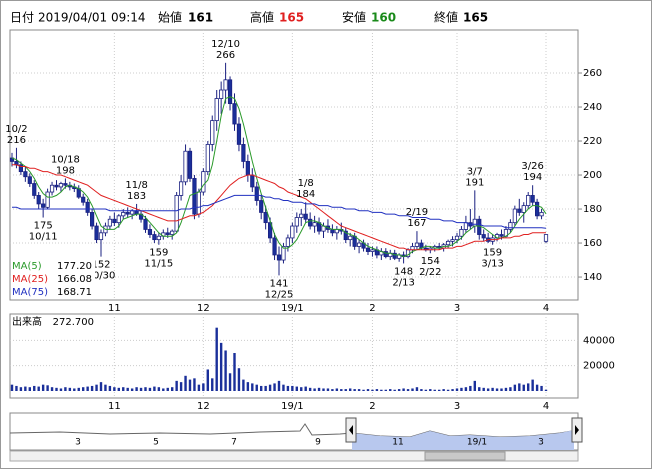 The width and height of the screenshot is (652, 469). What do you see at coordinates (592, 73) in the screenshot?
I see `y-tick-label: 260` at bounding box center [592, 73].